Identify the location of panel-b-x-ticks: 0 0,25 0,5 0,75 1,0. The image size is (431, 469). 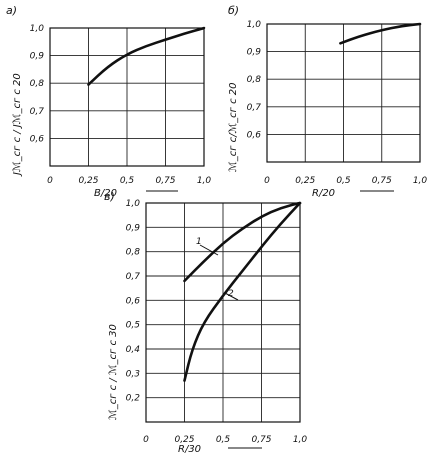
(345, 181).